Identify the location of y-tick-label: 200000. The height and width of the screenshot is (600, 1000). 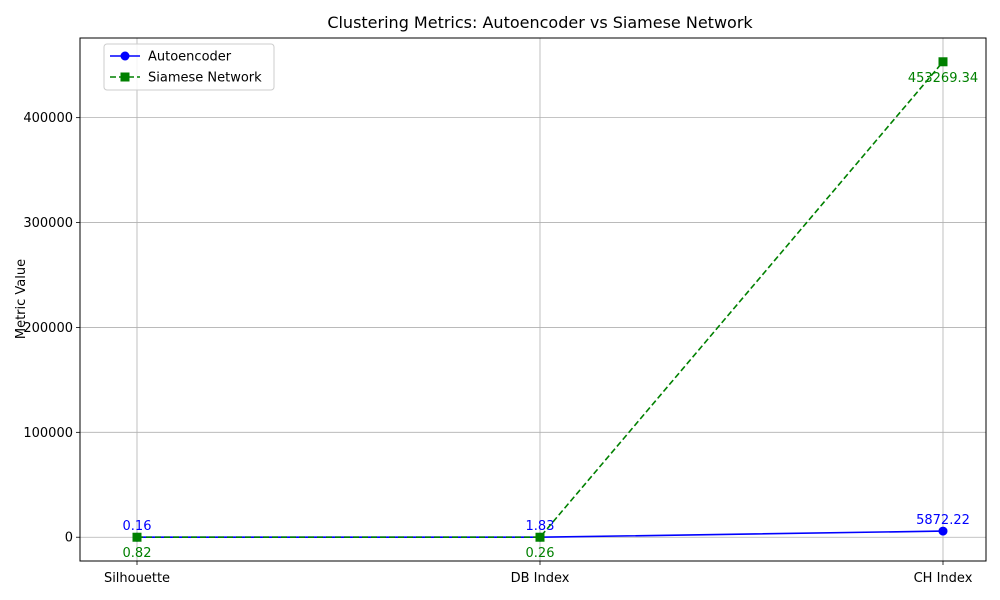
(48, 328).